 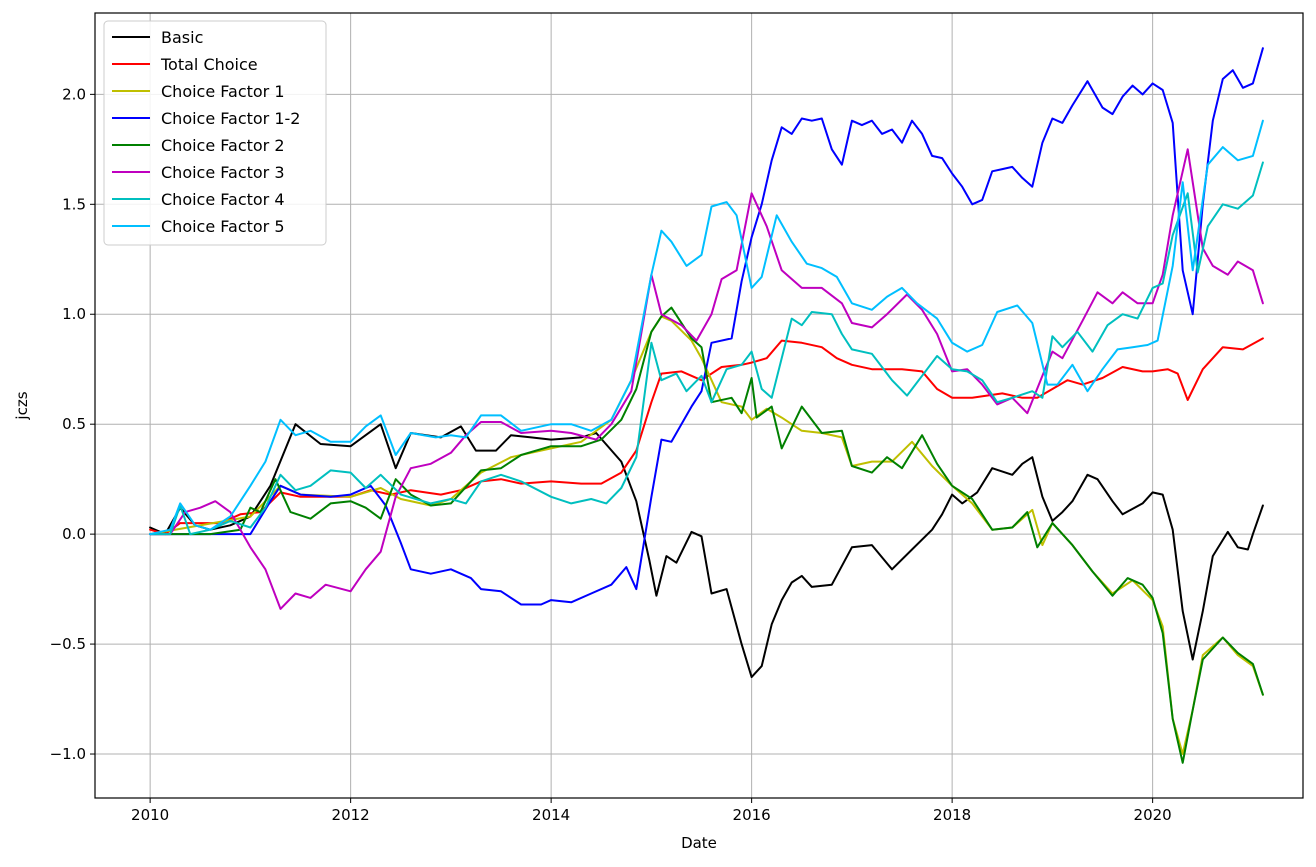 What do you see at coordinates (182, 37) in the screenshot?
I see `legend-label-basic: Basic` at bounding box center [182, 37].